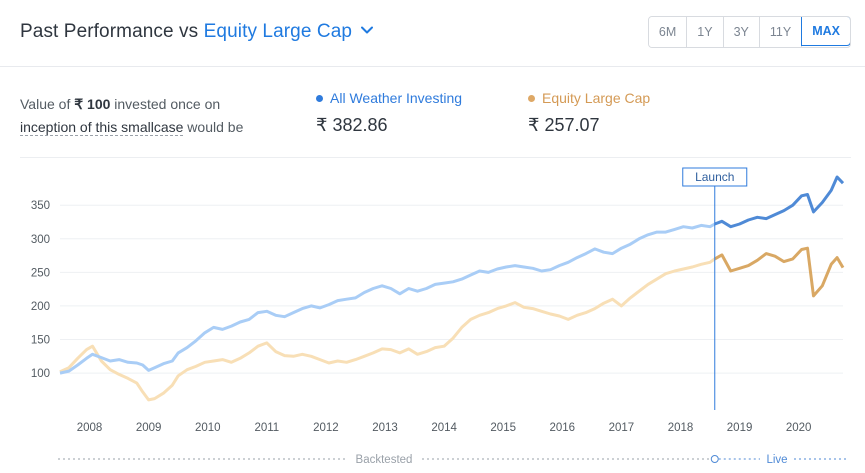  I want to click on x-tick-label: 2014, so click(444, 428).